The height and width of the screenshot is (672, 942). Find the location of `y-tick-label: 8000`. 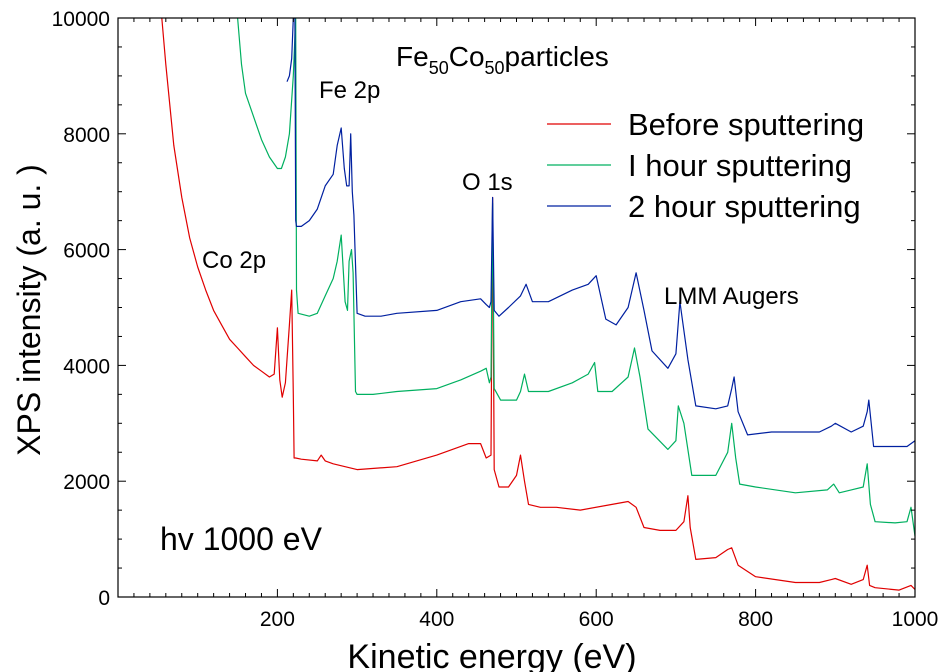

y-tick-label: 8000 is located at coordinates (86, 135).